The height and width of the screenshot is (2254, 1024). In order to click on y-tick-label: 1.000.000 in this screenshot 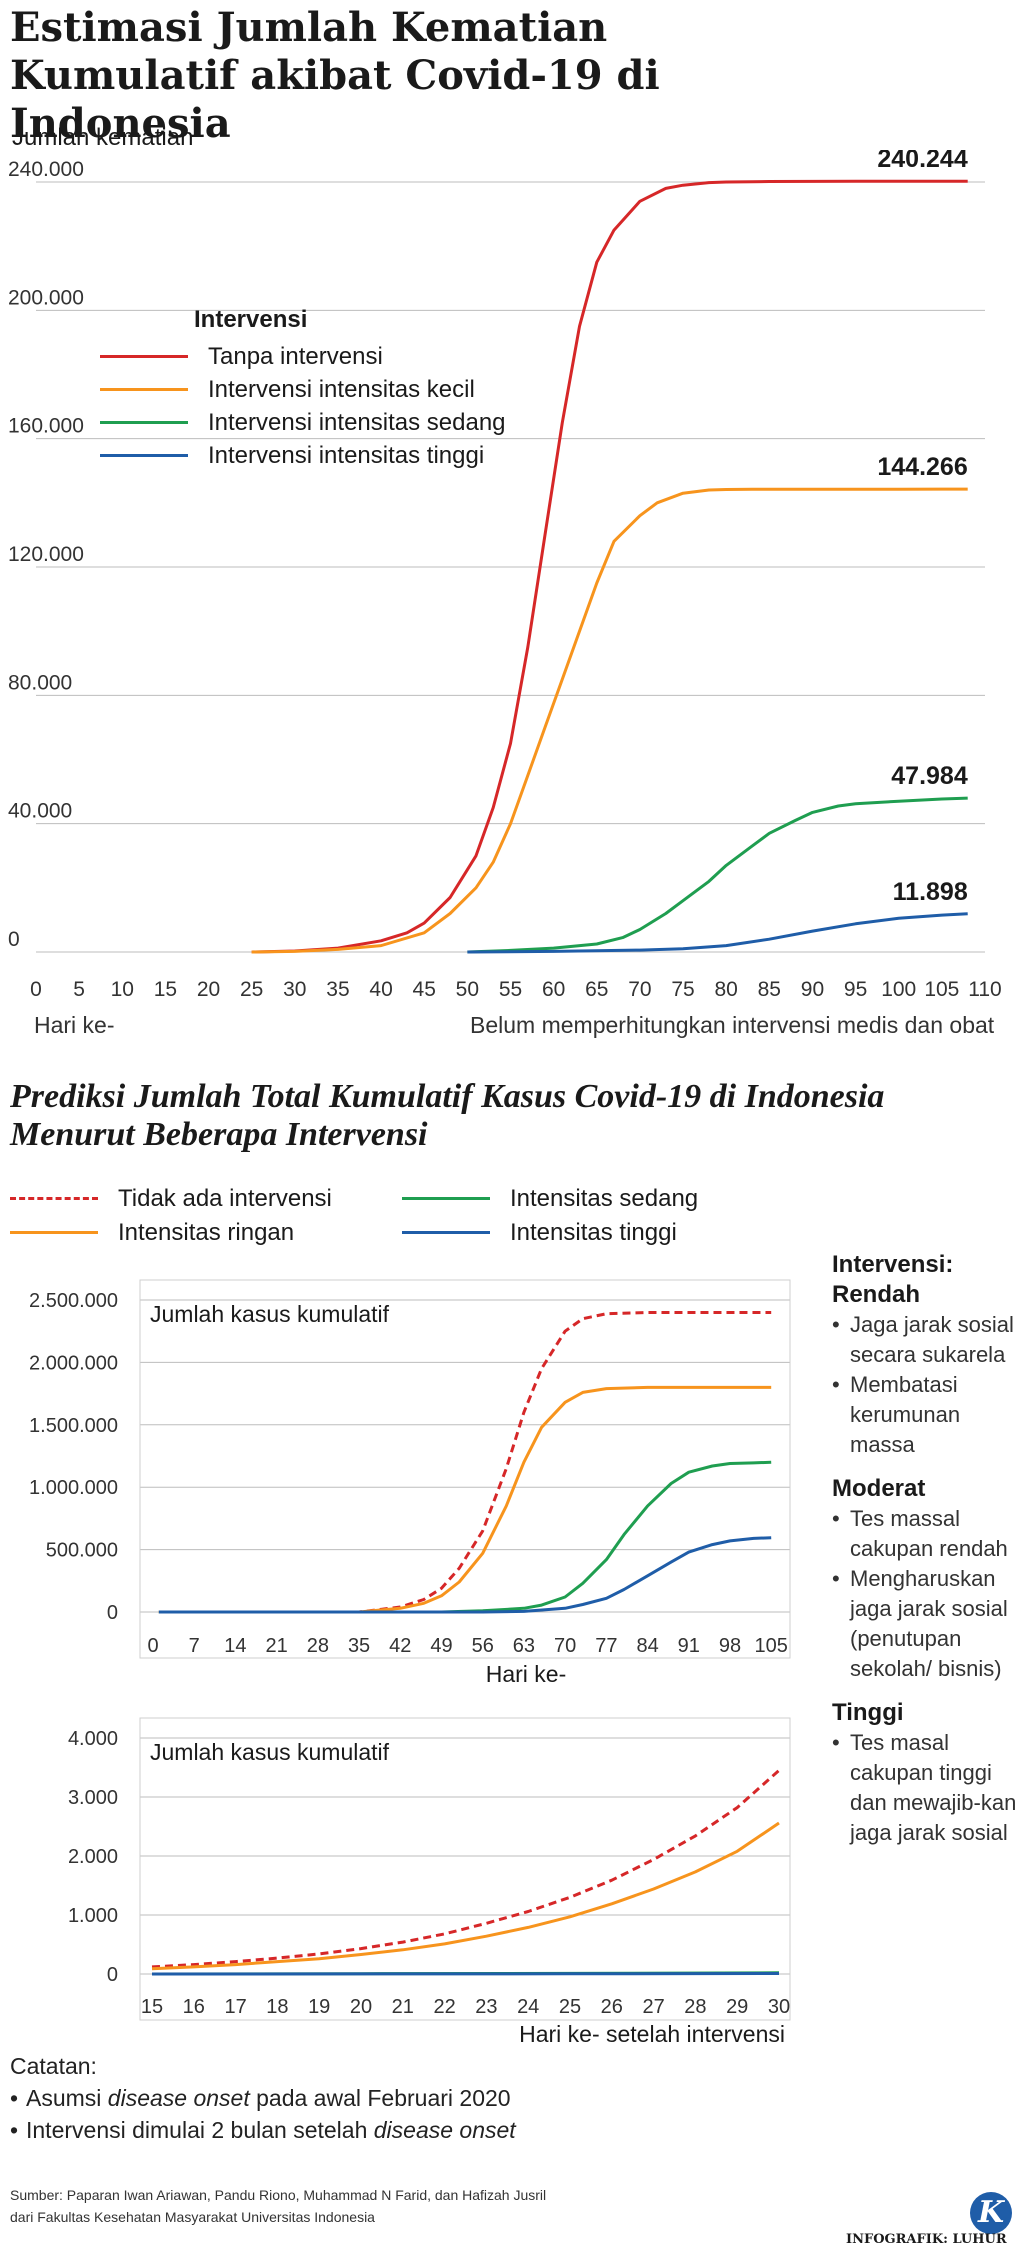, I will do `click(73, 1488)`.